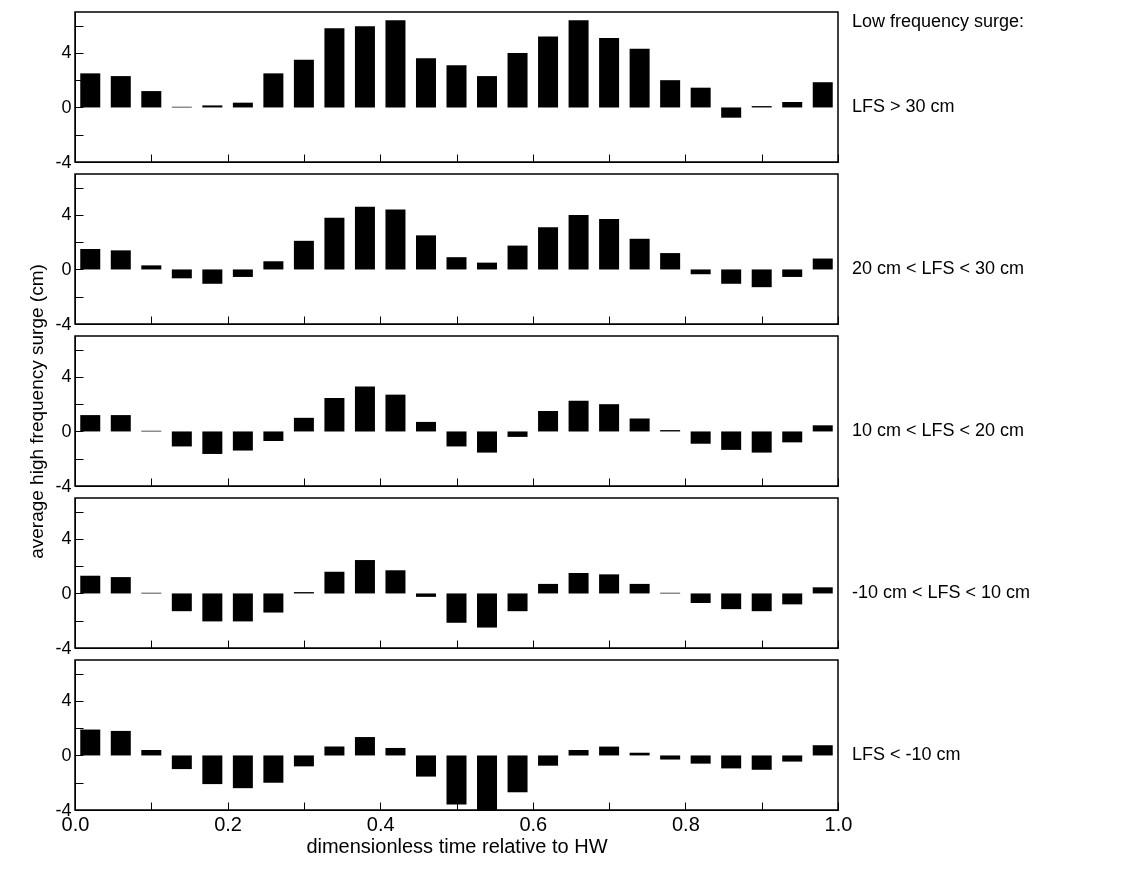 The height and width of the screenshot is (884, 1126). What do you see at coordinates (938, 430) in the screenshot?
I see `text: 10 cm < LFS < 20 cm` at bounding box center [938, 430].